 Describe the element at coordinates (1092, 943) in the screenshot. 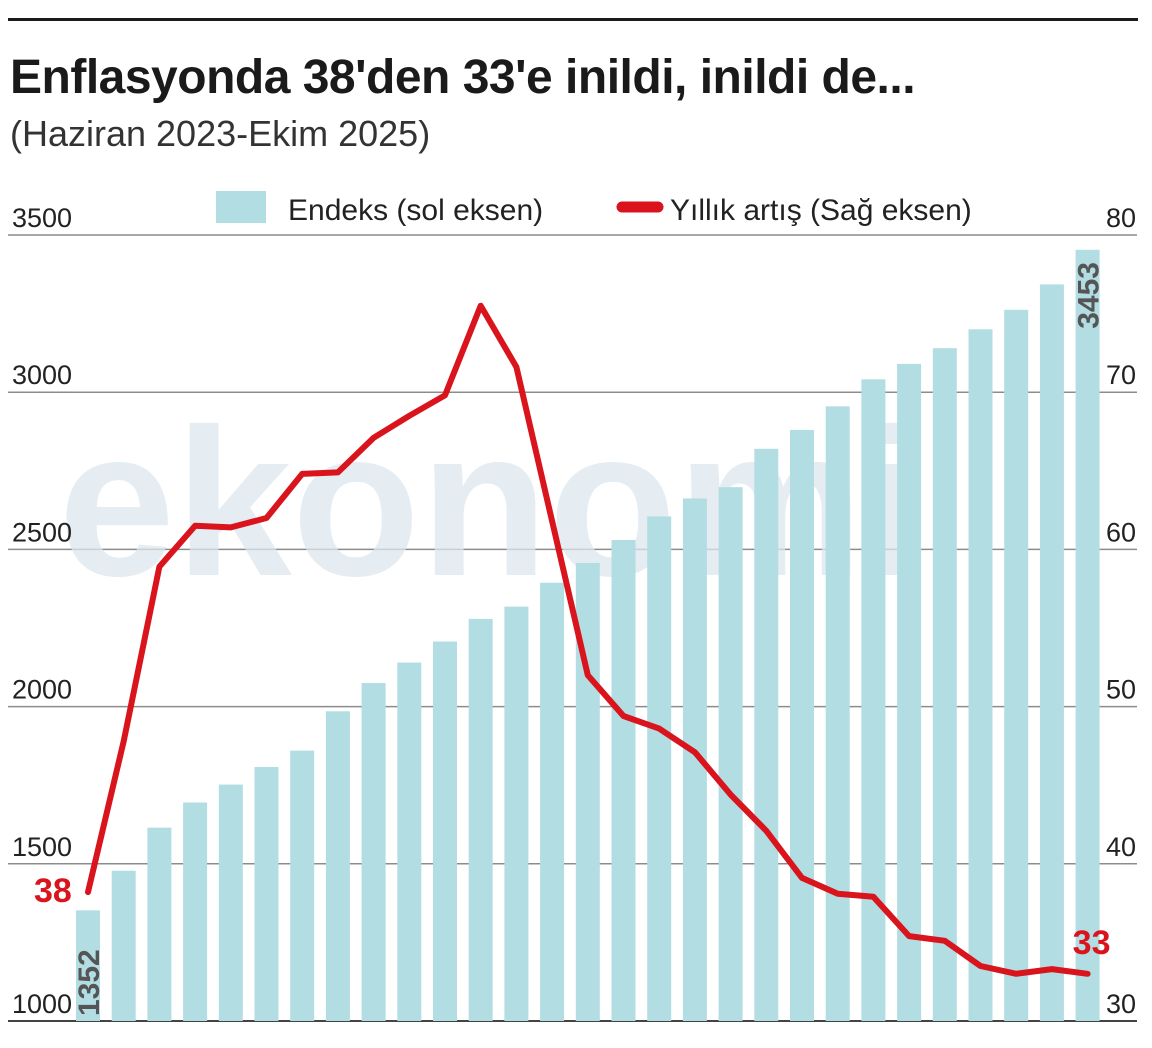

I see `line-label-last: 33` at that location.